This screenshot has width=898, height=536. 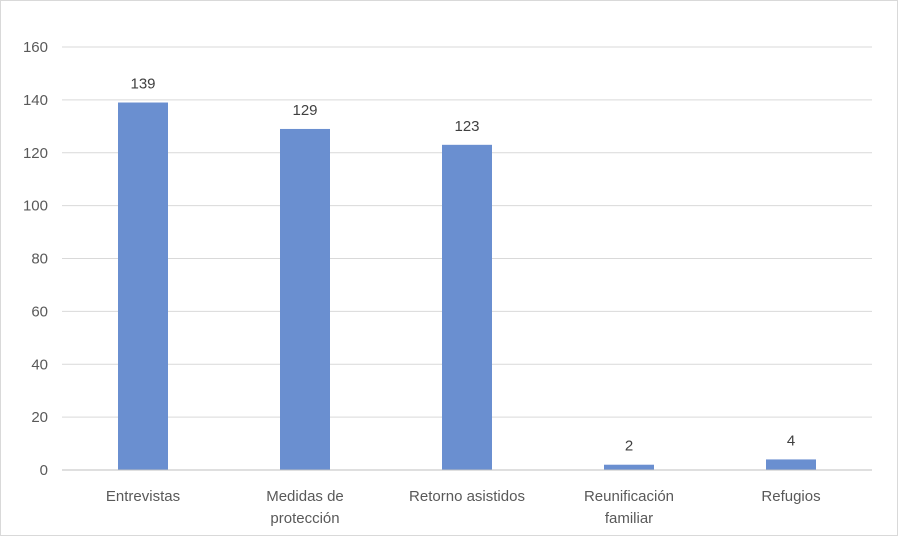 I want to click on data-label: 129, so click(x=304, y=110).